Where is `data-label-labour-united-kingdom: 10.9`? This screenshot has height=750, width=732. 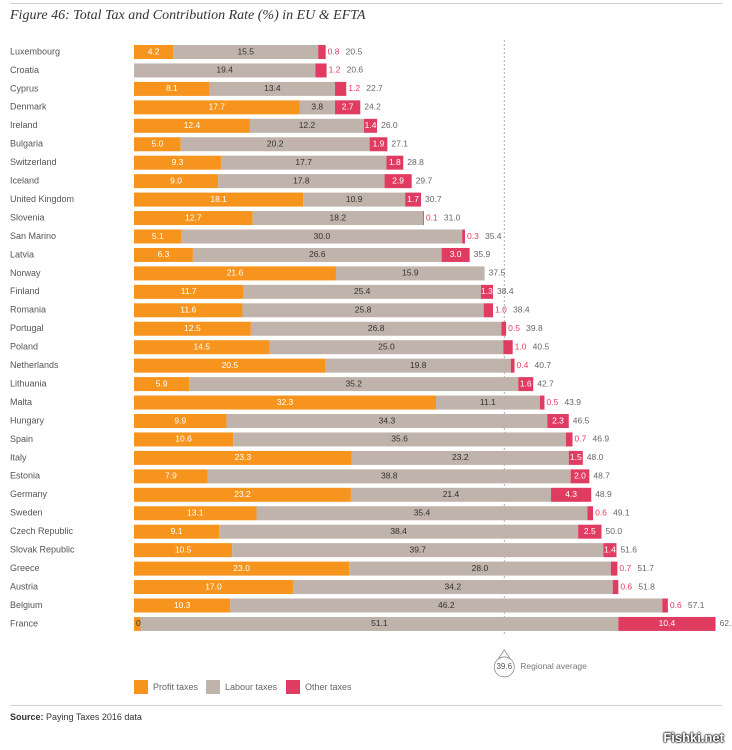
data-label-labour-united-kingdom: 10.9 is located at coordinates (354, 199).